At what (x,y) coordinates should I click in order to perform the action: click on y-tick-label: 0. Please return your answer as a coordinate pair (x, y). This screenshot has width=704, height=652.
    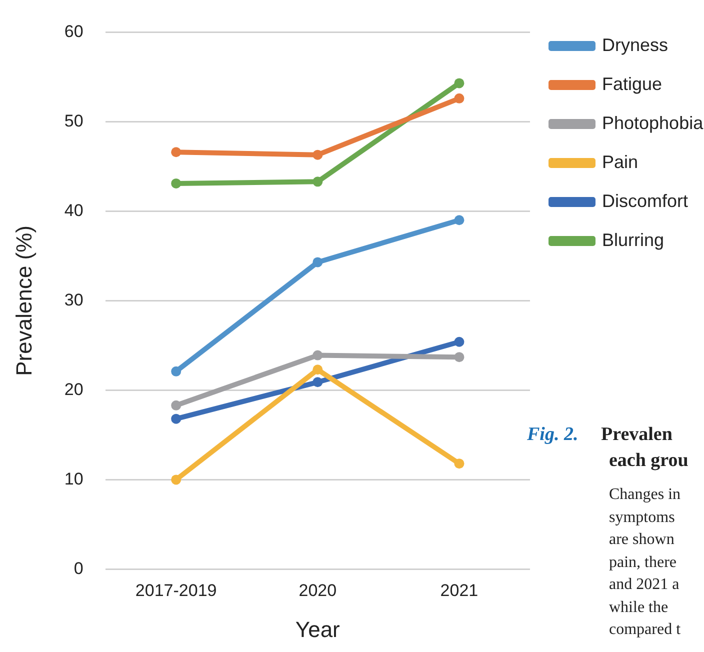
    Looking at the image, I should click on (79, 568).